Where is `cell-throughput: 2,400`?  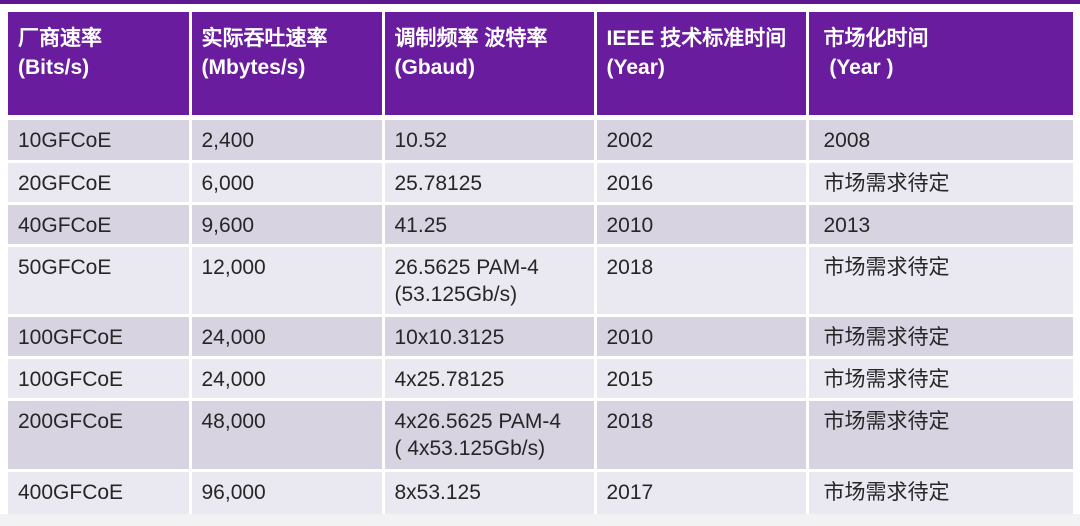
cell-throughput: 2,400 is located at coordinates (287, 140).